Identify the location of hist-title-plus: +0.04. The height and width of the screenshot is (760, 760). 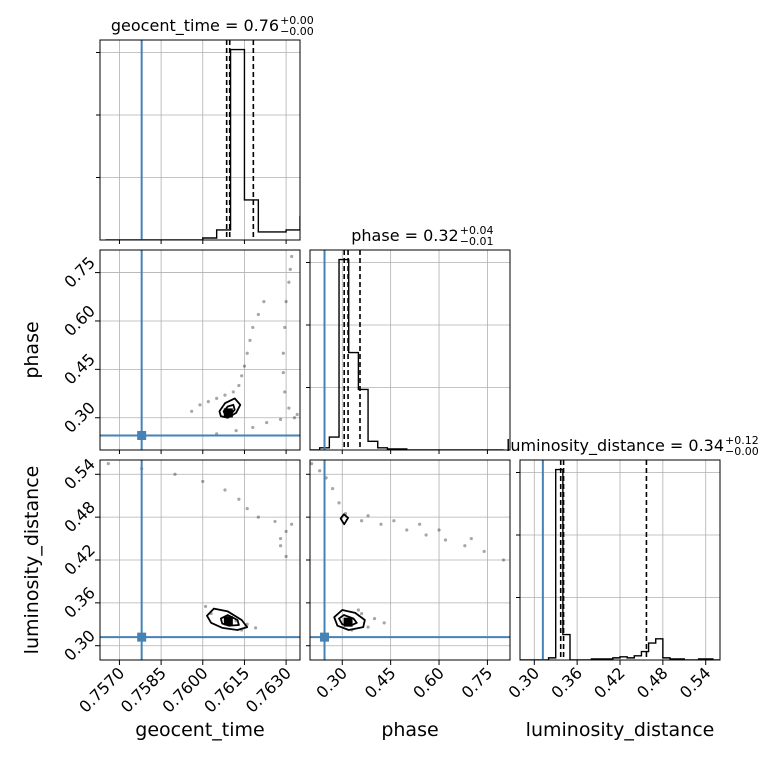
(477, 230).